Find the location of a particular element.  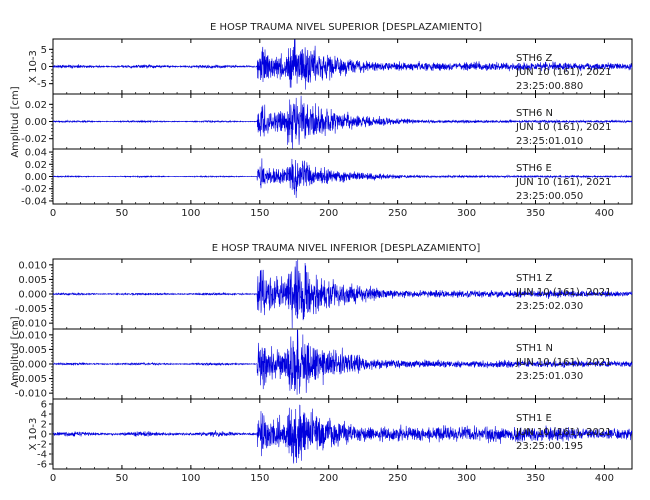

y-tick-label: -4 is located at coordinates (42, 455).